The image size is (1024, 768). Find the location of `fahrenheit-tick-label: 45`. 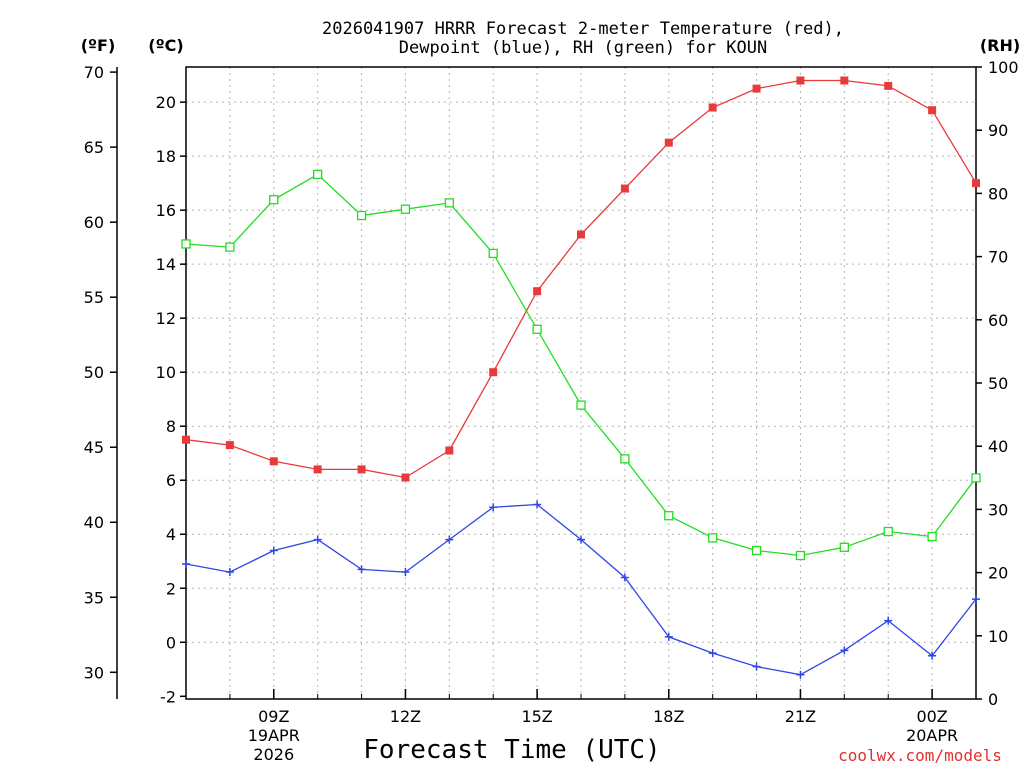

fahrenheit-tick-label: 45 is located at coordinates (94, 447).